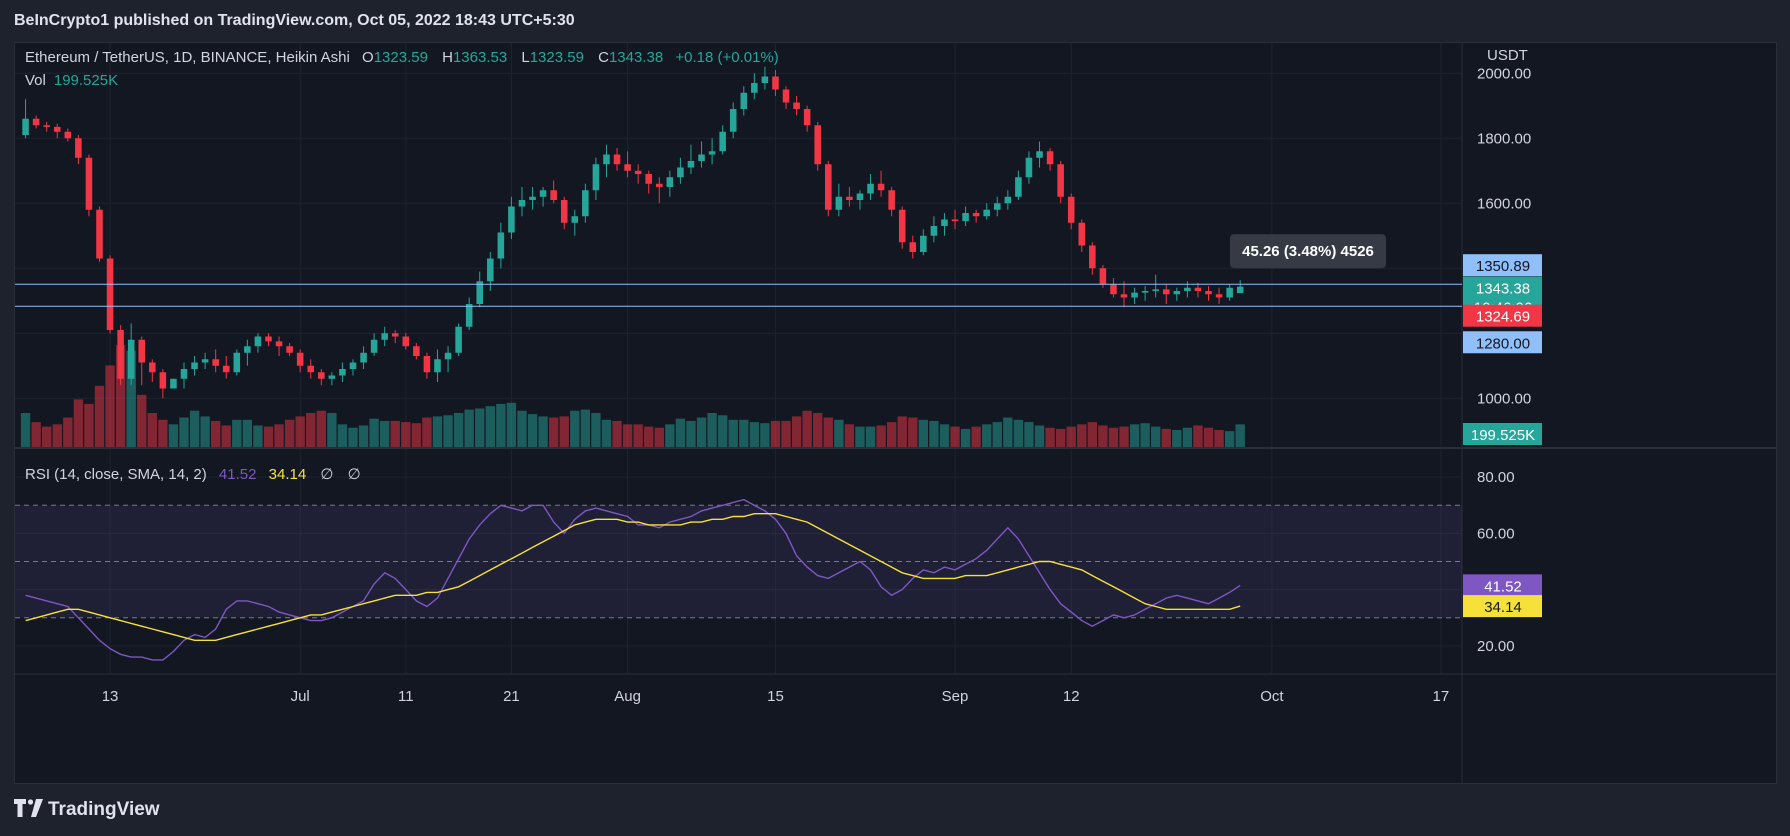 Image resolution: width=1790 pixels, height=836 pixels. I want to click on rsi-value: 41.52, so click(237, 474).